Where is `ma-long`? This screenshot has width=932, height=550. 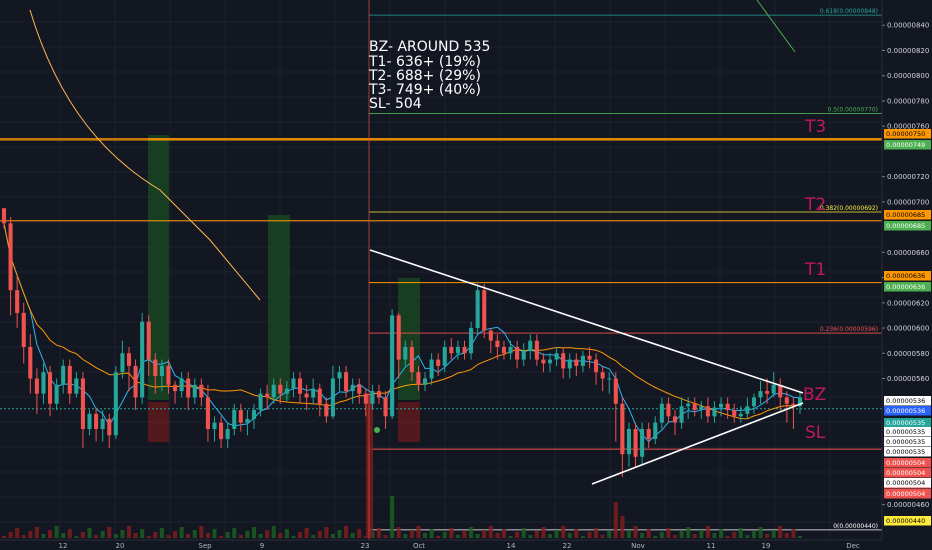 ma-long is located at coordinates (145, 155).